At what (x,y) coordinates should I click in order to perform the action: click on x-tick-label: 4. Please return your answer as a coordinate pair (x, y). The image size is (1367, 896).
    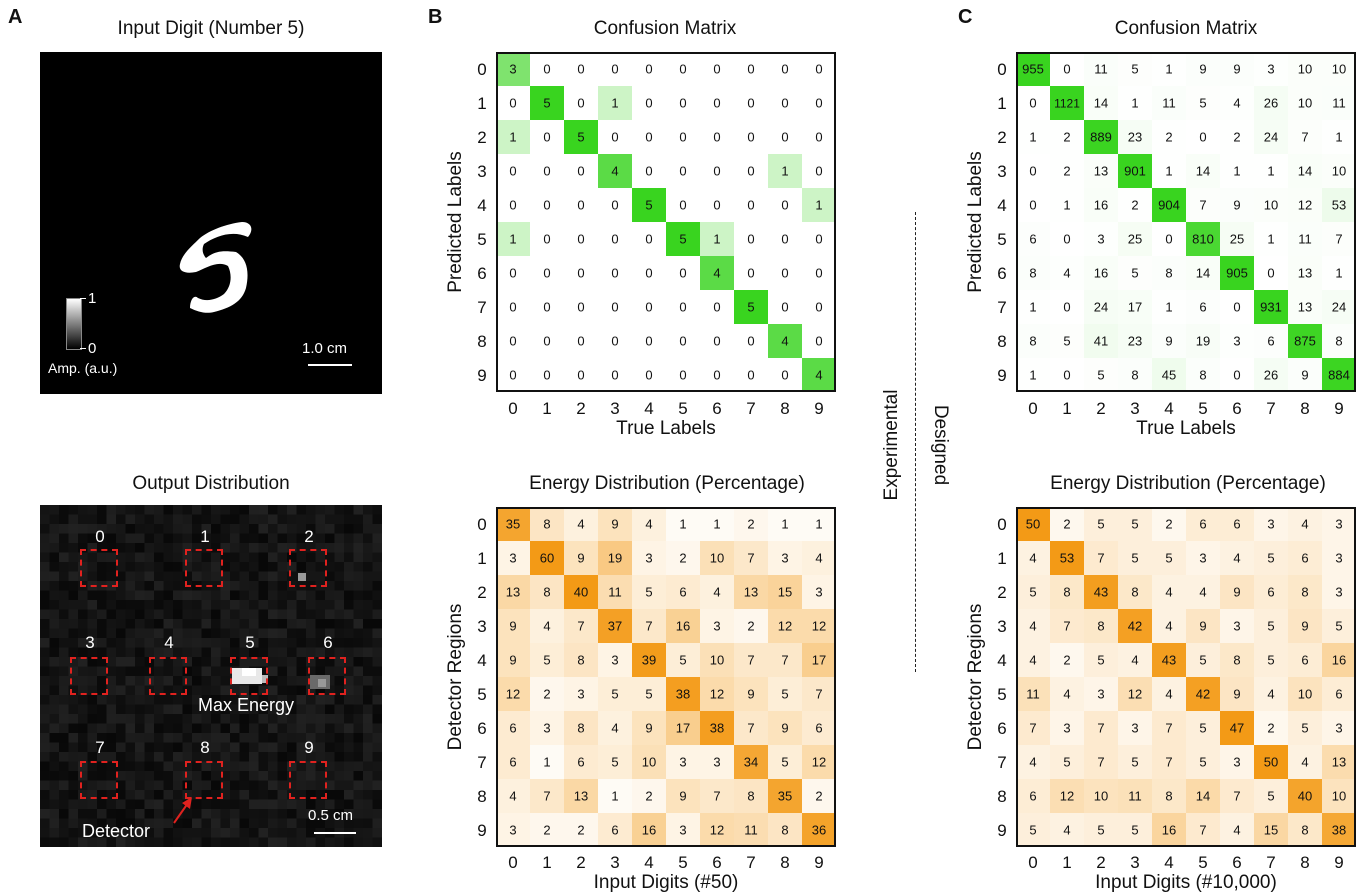
    Looking at the image, I should click on (1168, 408).